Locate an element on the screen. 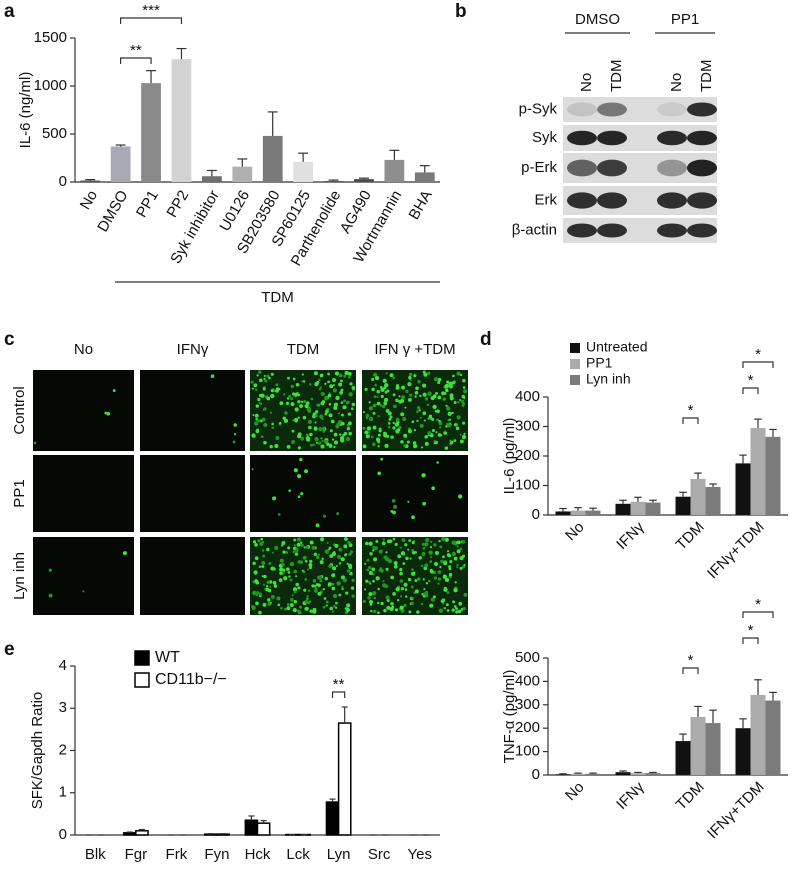 This screenshot has height=880, width=793. x-tick-label: Lyn is located at coordinates (339, 854).